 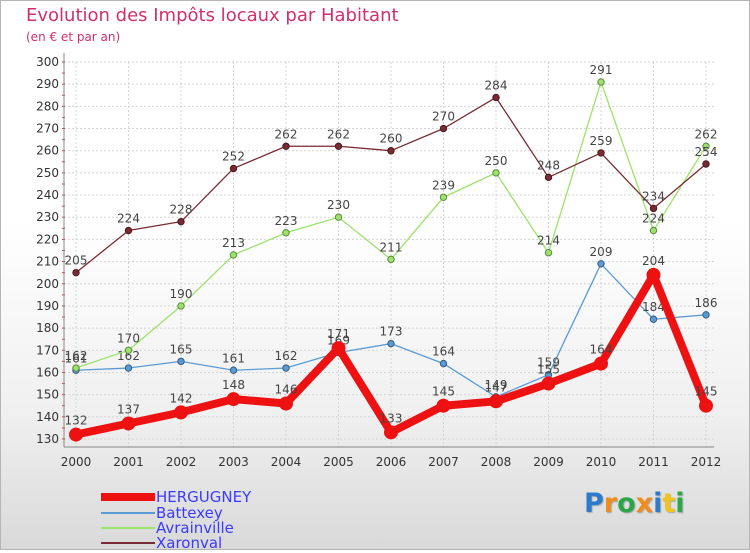 What do you see at coordinates (610, 503) in the screenshot?
I see `logo-letter: r` at bounding box center [610, 503].